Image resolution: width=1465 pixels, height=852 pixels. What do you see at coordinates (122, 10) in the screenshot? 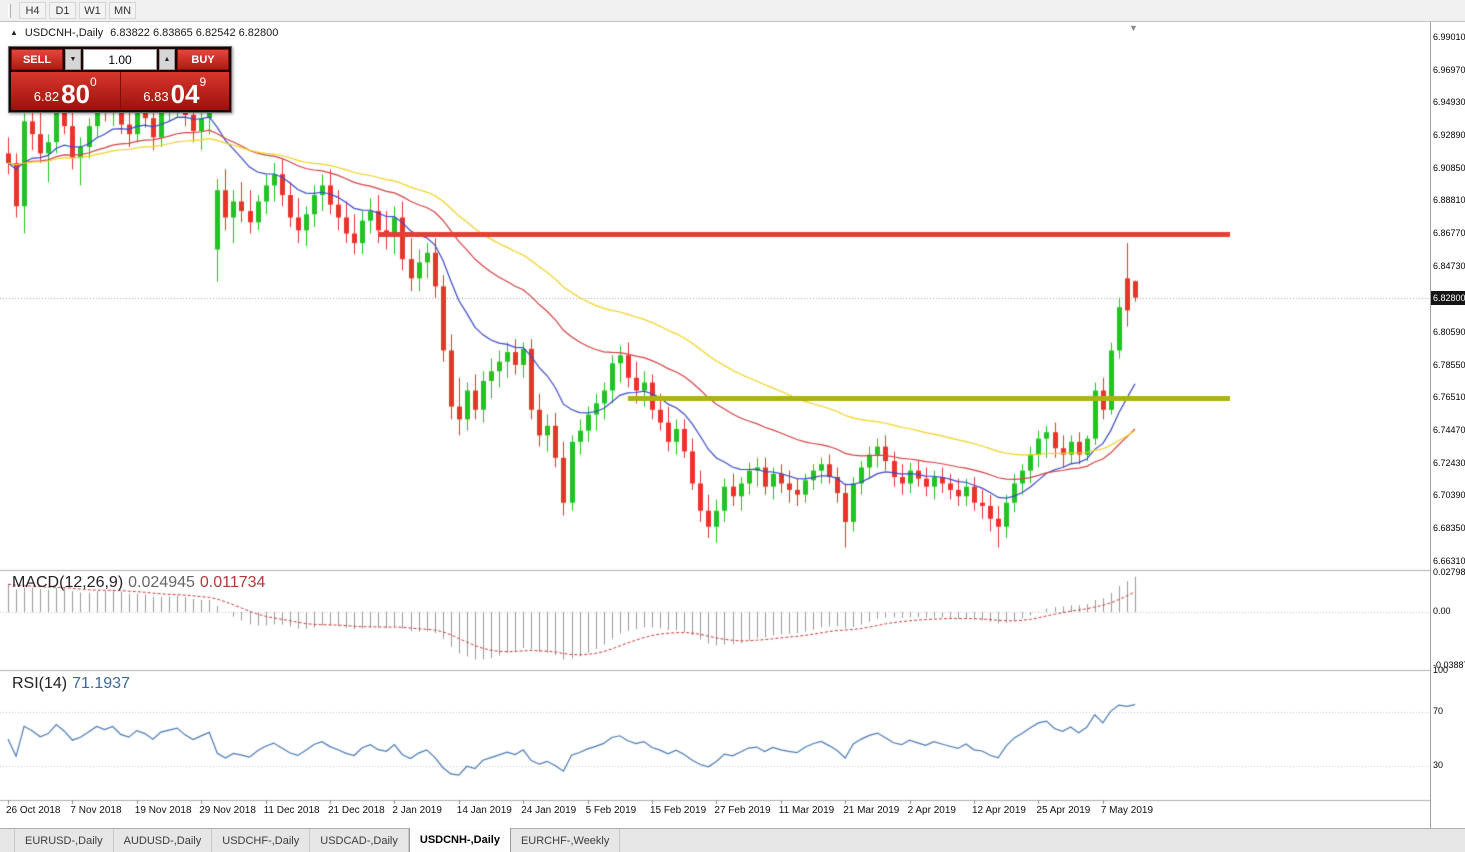
I see `period-button-mn: MN` at bounding box center [122, 10].